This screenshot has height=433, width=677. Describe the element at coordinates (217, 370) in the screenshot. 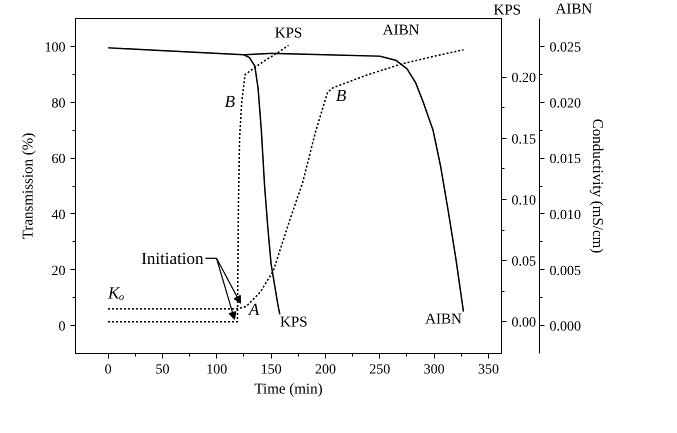

I see `x-tick-label: 100` at that location.